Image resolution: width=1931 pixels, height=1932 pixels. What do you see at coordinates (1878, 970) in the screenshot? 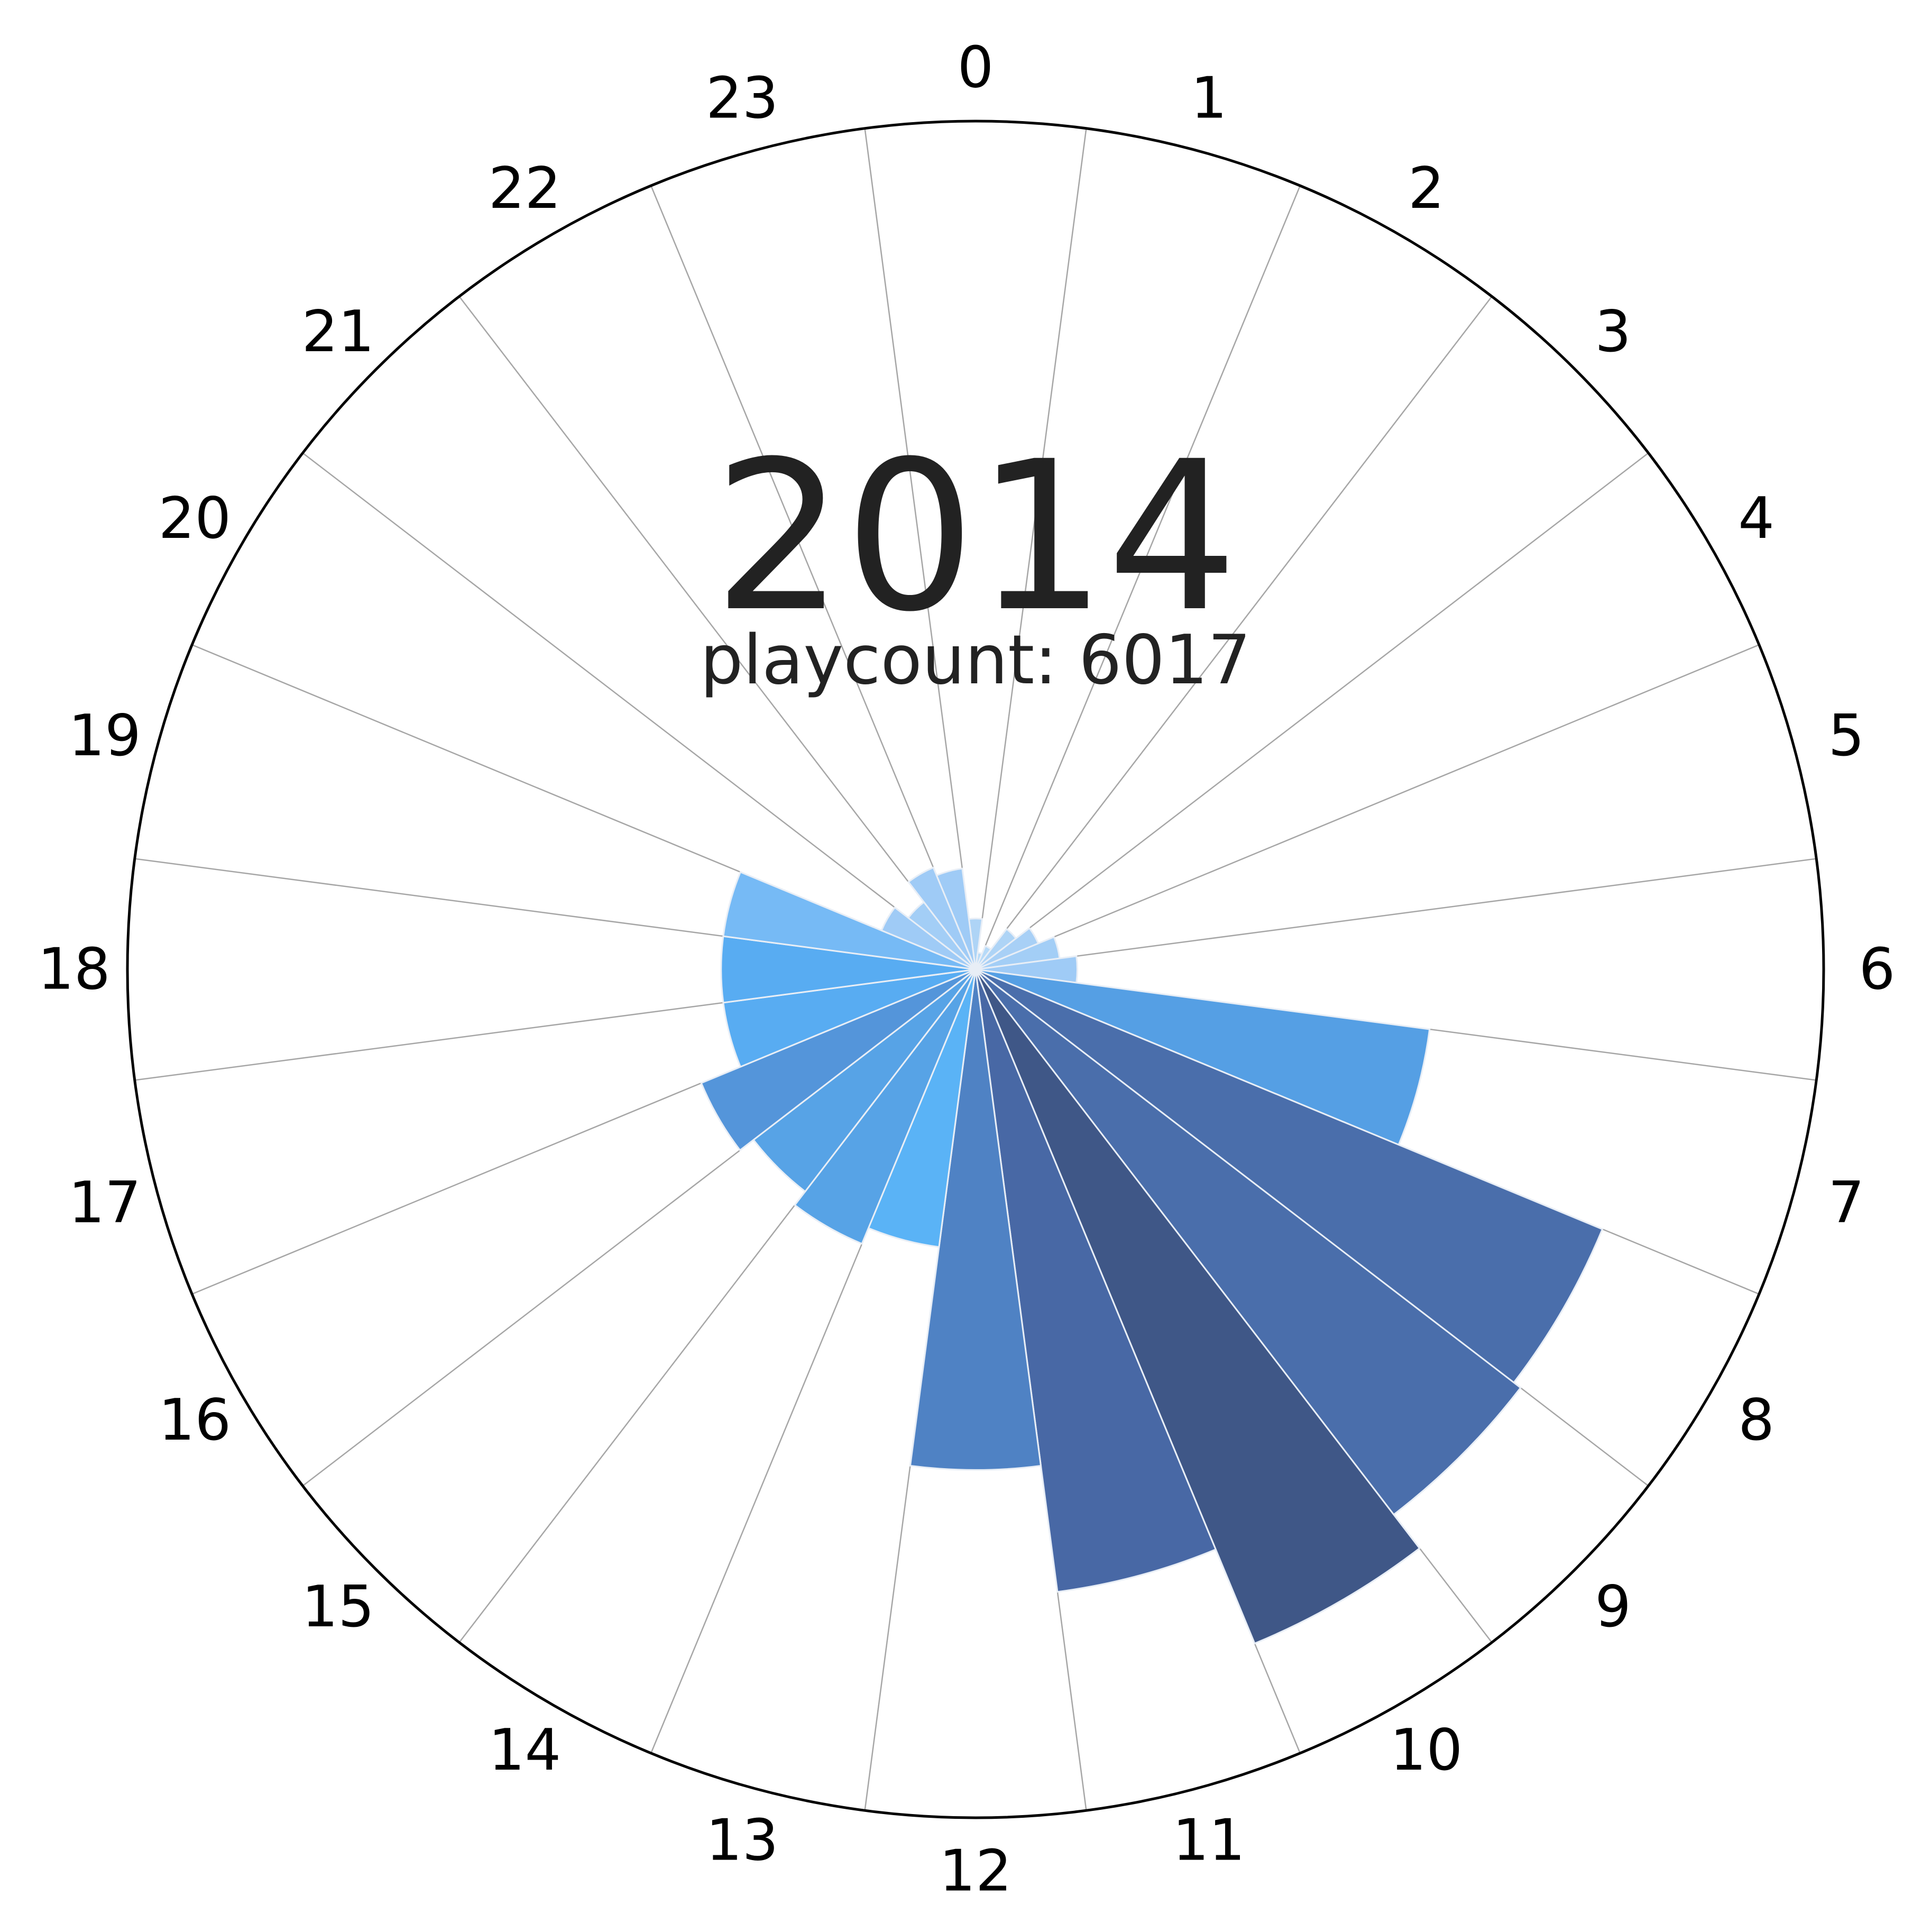
I see `tick-label-6: 6` at bounding box center [1878, 970].